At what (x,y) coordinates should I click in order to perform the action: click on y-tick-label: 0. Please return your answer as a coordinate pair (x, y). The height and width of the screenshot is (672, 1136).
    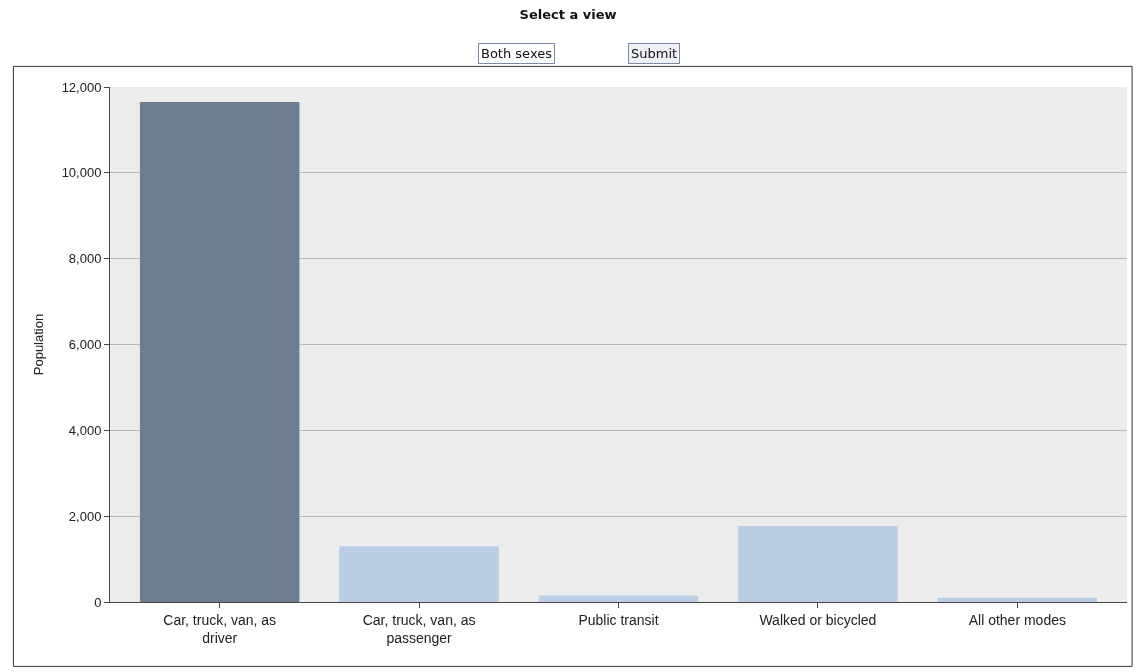
    Looking at the image, I should click on (98, 602).